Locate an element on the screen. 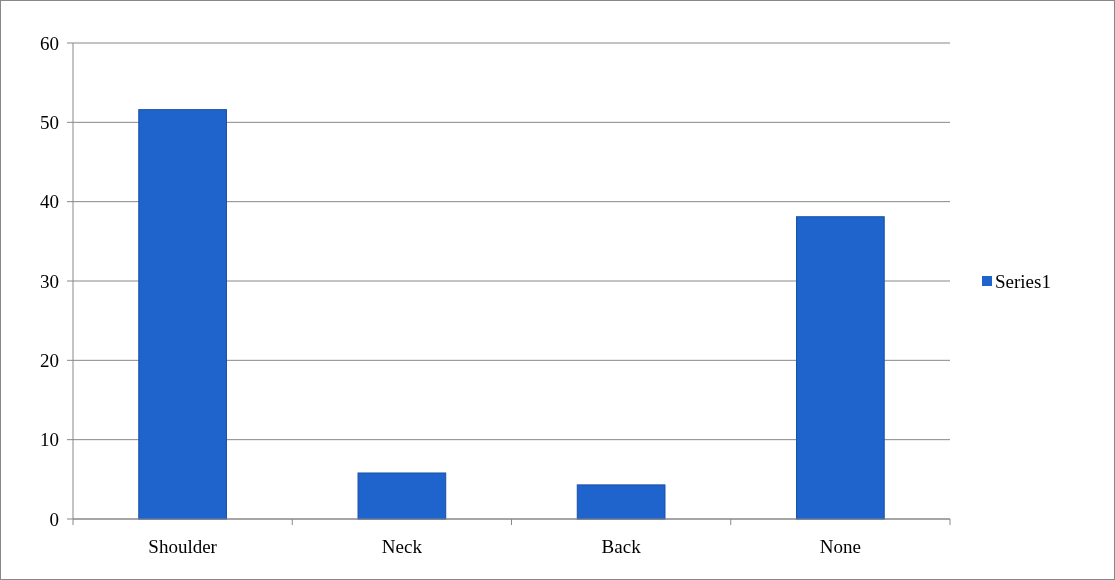  x-tick-label: Back is located at coordinates (621, 546).